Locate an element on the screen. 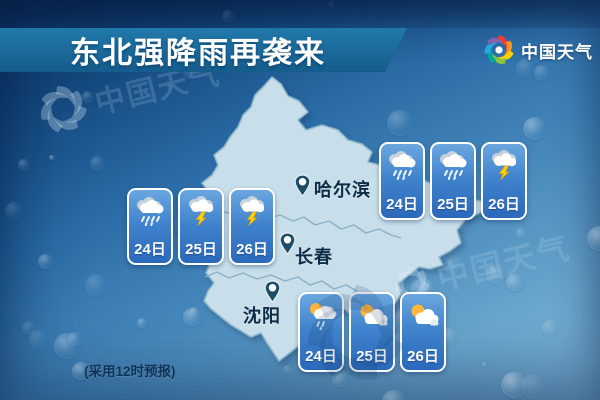 The width and height of the screenshot is (600, 400). brand-logo: 中国天气 is located at coordinates (537, 50).